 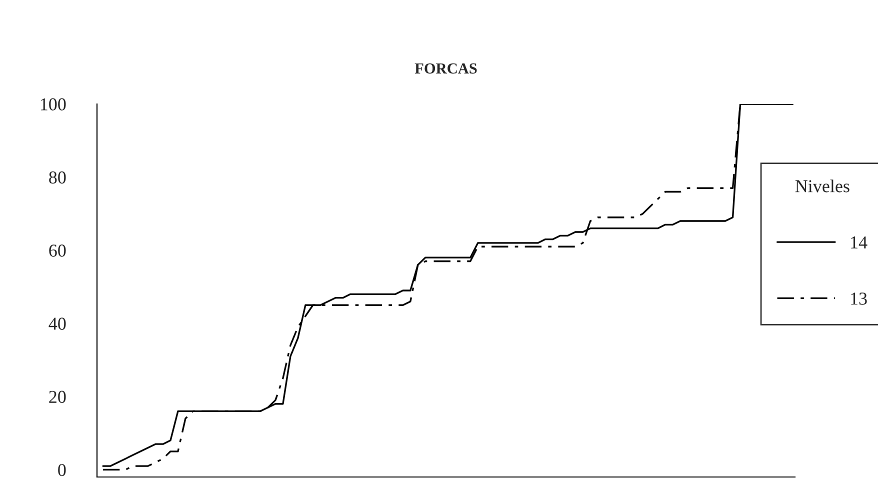 What do you see at coordinates (859, 242) in the screenshot?
I see `legend-label: 14` at bounding box center [859, 242].